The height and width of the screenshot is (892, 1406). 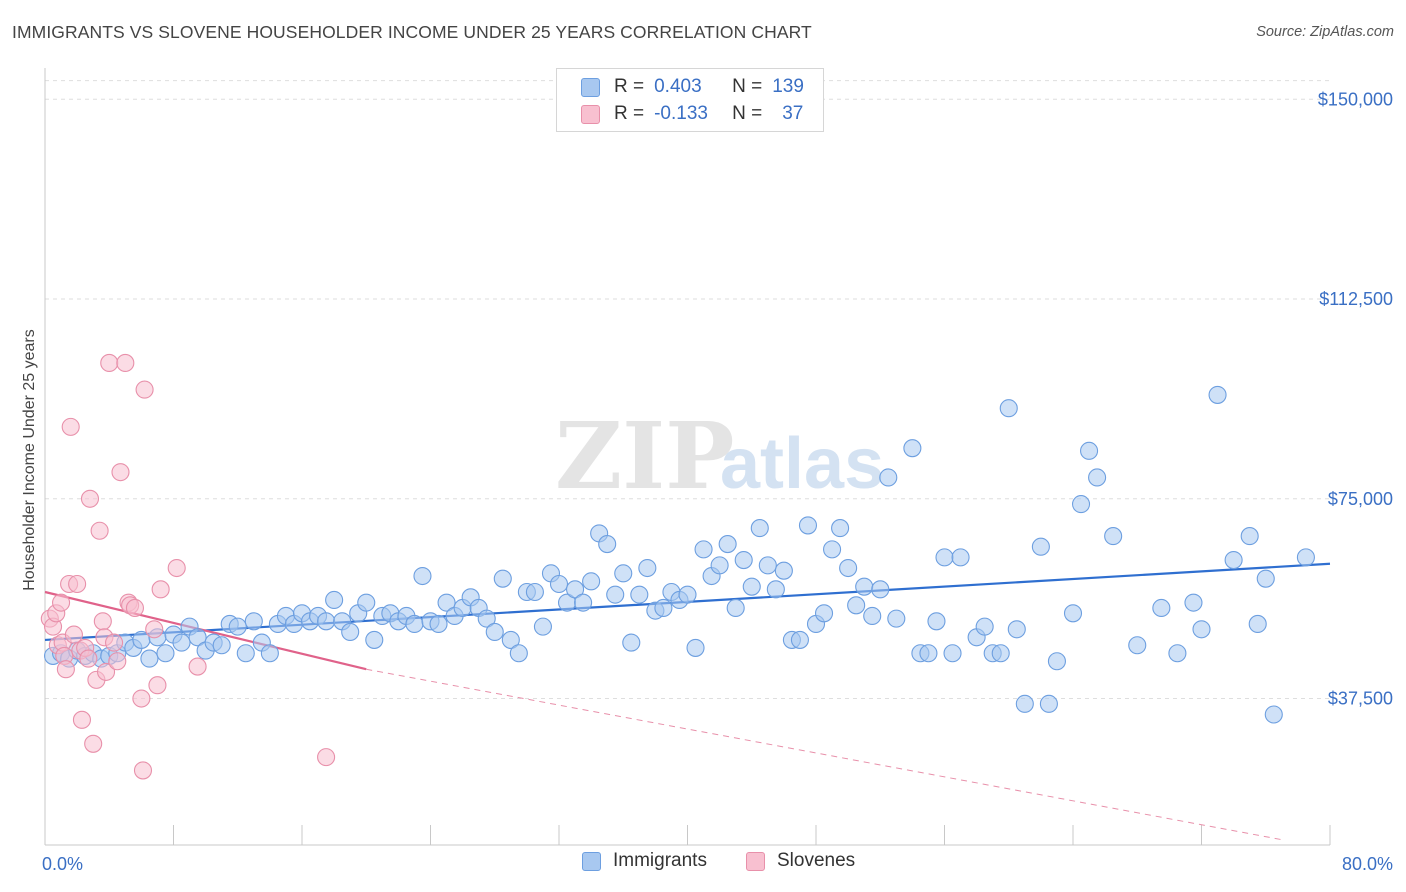 What do you see at coordinates (1360, 499) in the screenshot?
I see `y-tick-label: $75,000` at bounding box center [1360, 499].